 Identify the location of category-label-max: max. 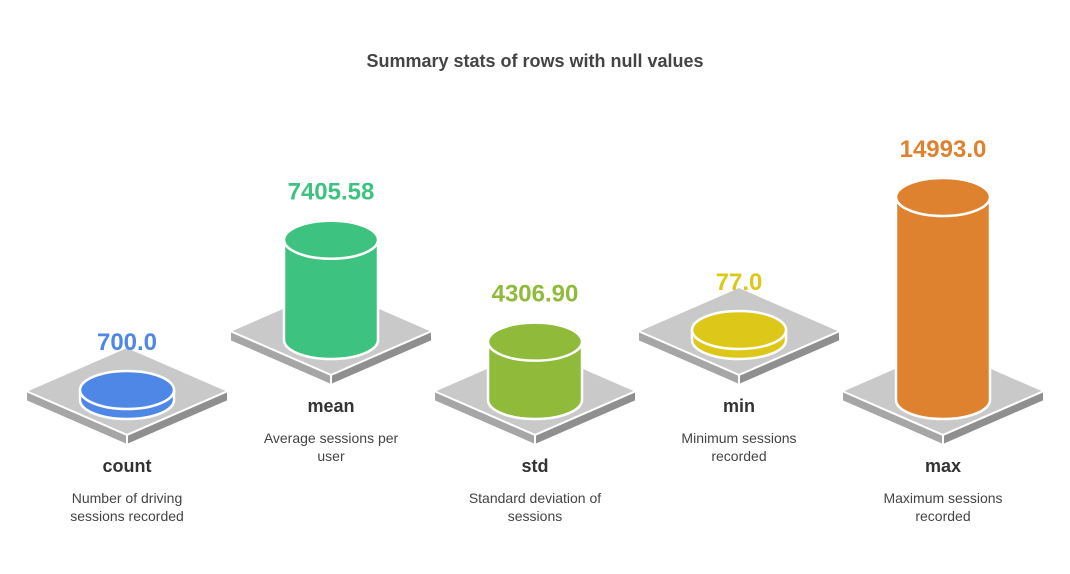
(943, 466).